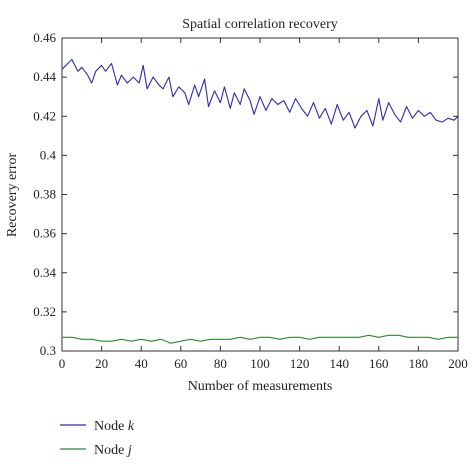  What do you see at coordinates (44, 311) in the screenshot?
I see `y-tick-label: 0.32` at bounding box center [44, 311].